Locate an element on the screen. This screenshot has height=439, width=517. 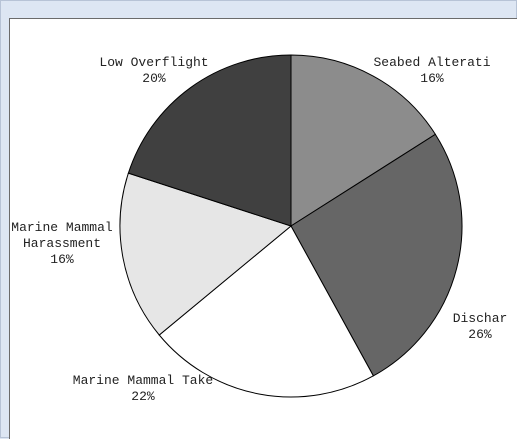
slice-label-text: Marine Mammal Take is located at coordinates (143, 380).